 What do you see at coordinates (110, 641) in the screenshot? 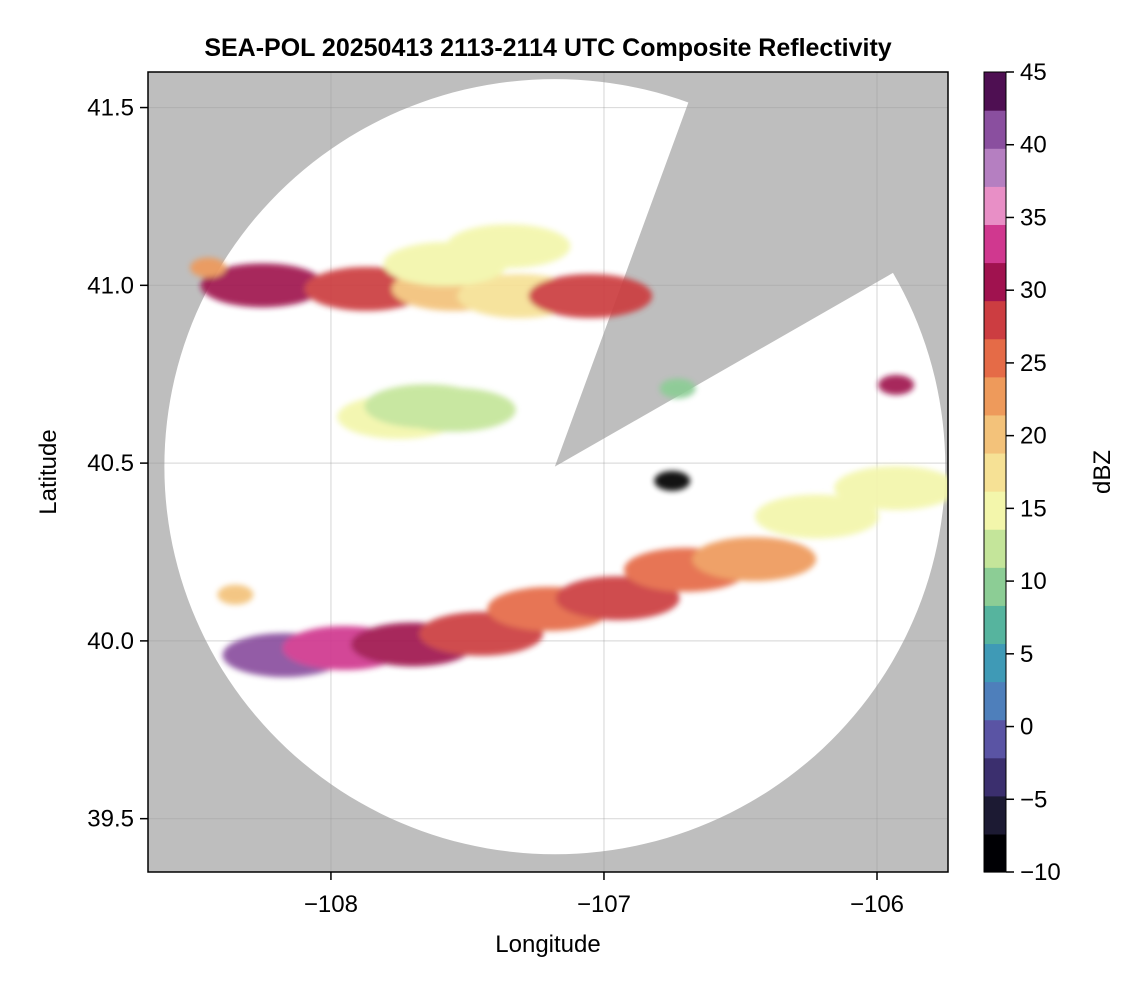
I see `y-tick-label: 40.0` at bounding box center [110, 641].